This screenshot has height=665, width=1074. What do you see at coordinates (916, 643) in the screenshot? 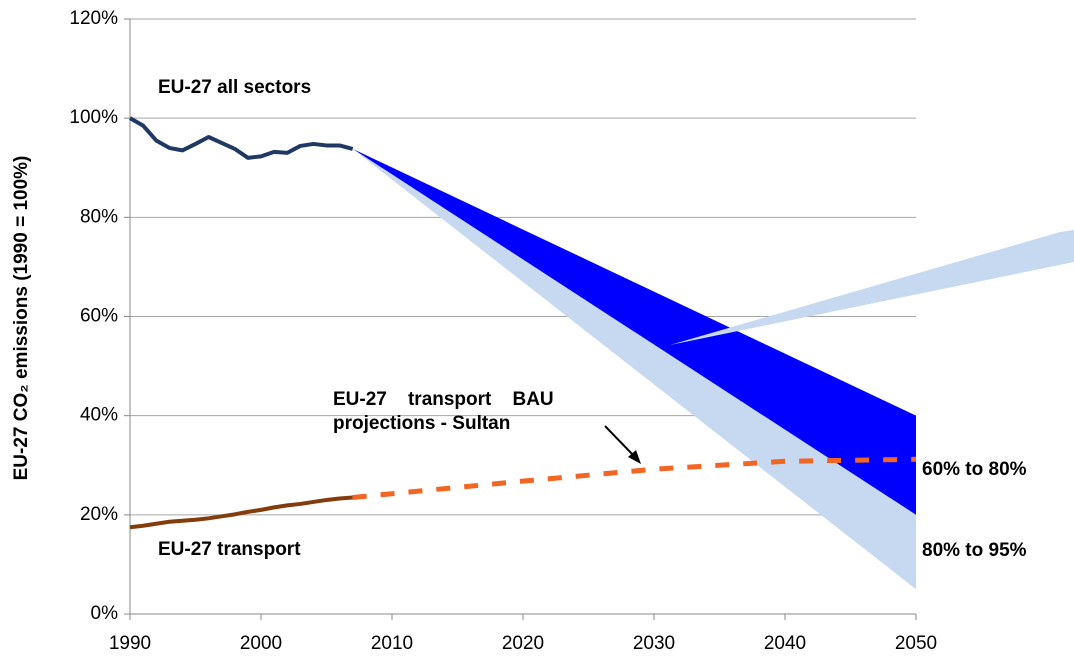
I see `x-tick-label: 2050` at bounding box center [916, 643].